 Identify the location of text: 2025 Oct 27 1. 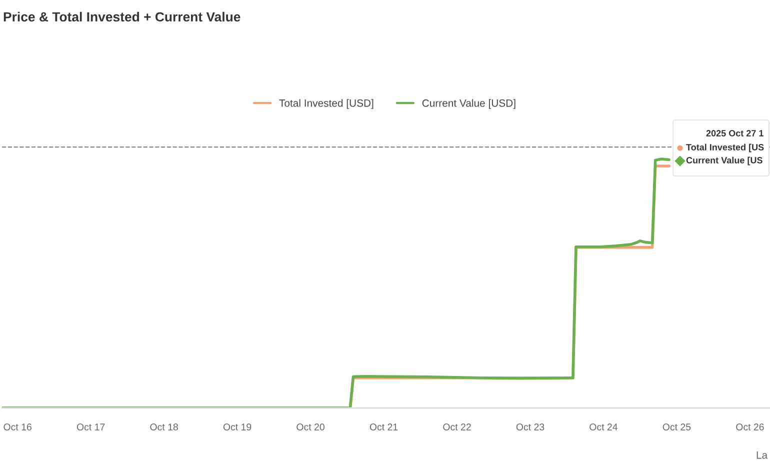
(735, 133).